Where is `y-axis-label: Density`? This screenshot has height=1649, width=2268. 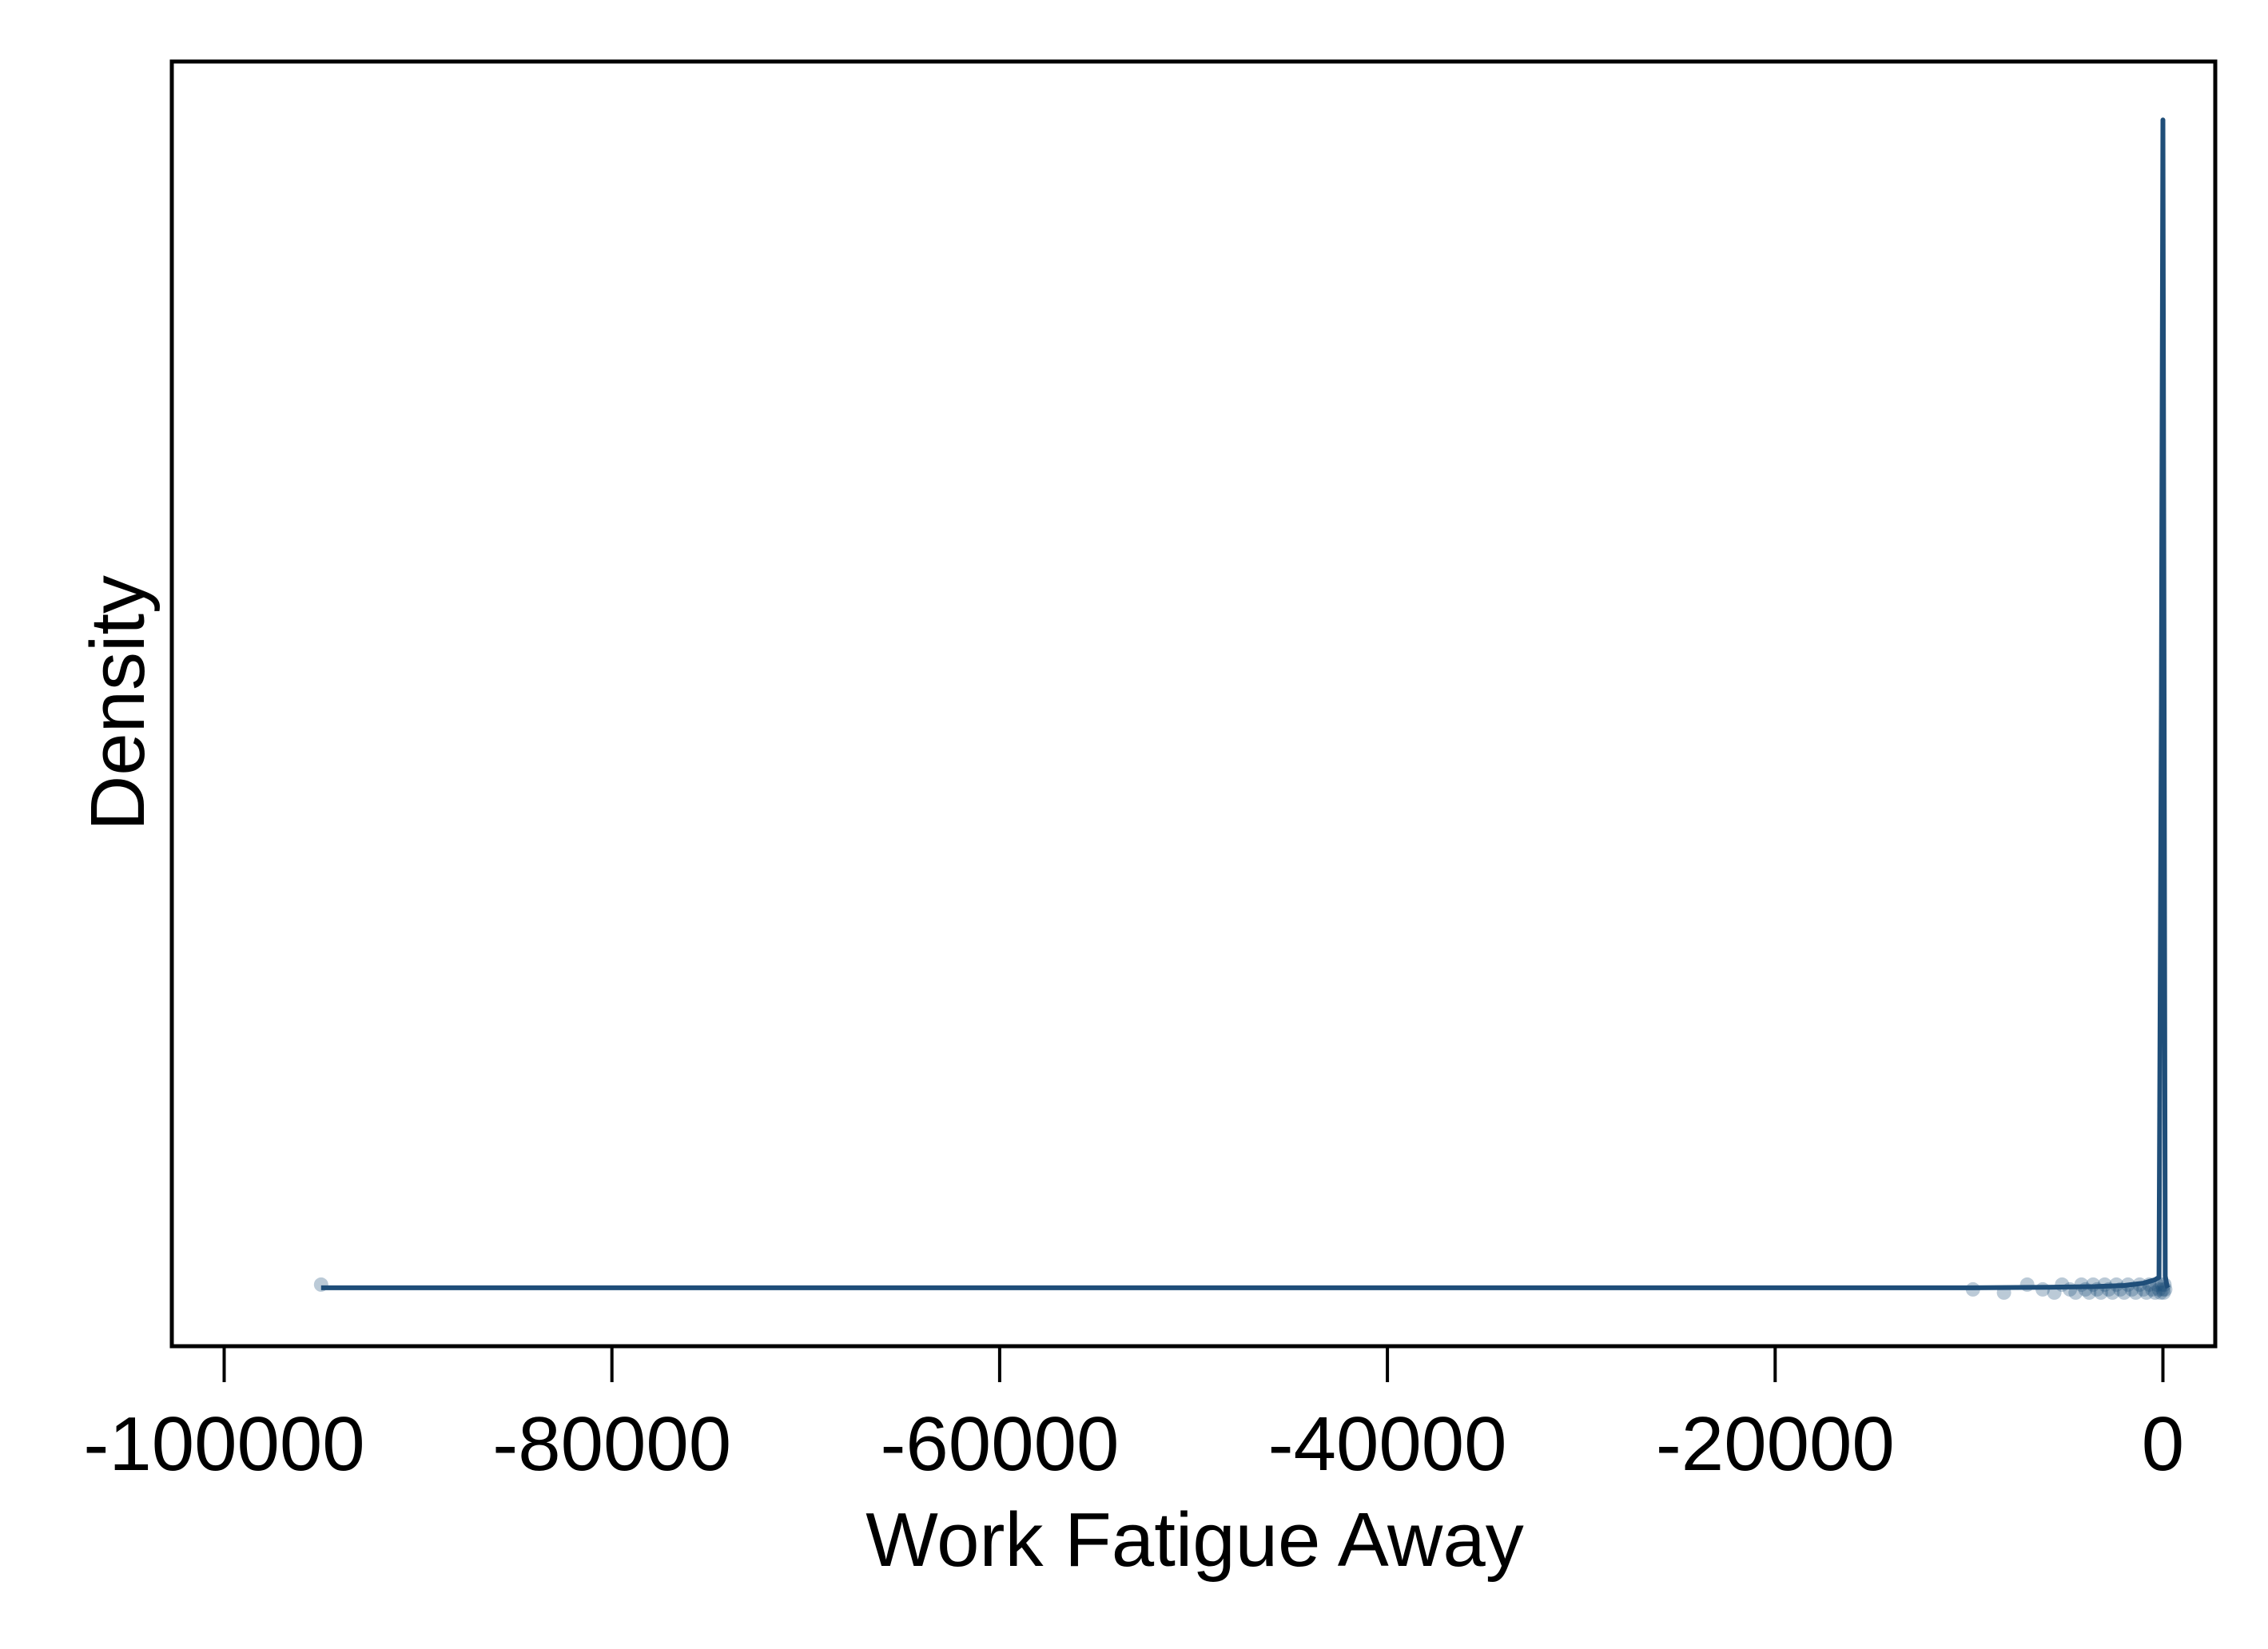
y-axis-label: Density is located at coordinates (118, 703).